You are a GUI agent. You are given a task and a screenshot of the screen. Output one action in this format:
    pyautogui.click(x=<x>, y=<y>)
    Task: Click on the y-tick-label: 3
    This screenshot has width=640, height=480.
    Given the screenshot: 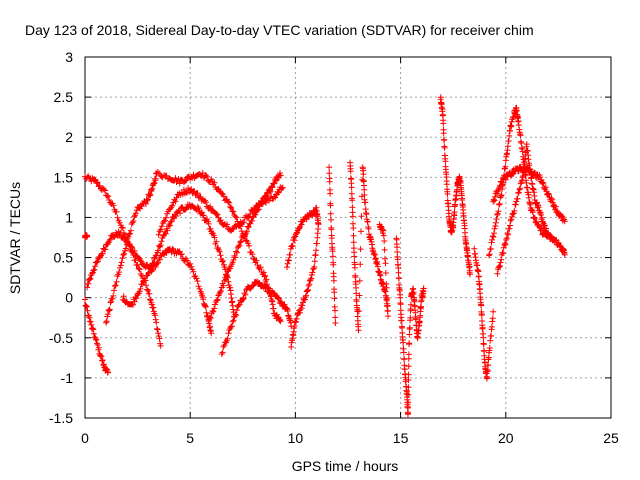 What is the action you would take?
    pyautogui.click(x=69, y=57)
    